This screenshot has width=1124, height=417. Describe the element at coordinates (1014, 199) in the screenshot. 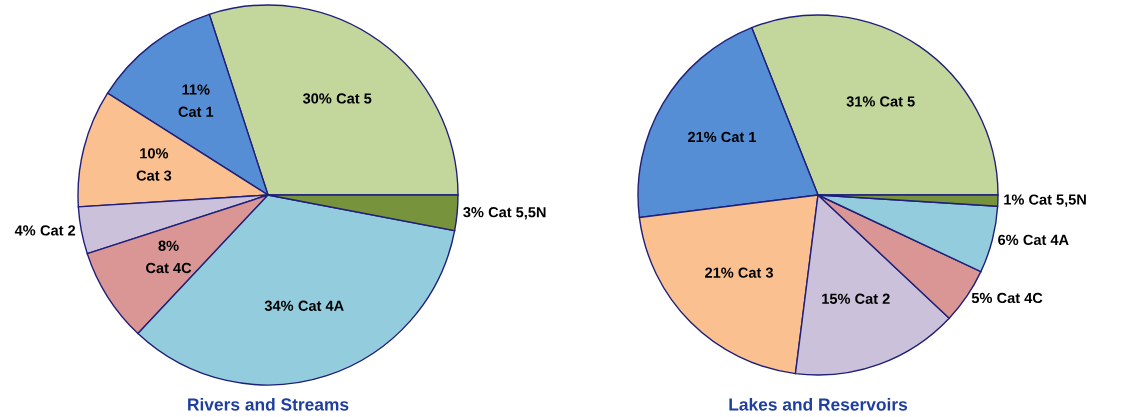

I see `data-label: 1%` at that location.